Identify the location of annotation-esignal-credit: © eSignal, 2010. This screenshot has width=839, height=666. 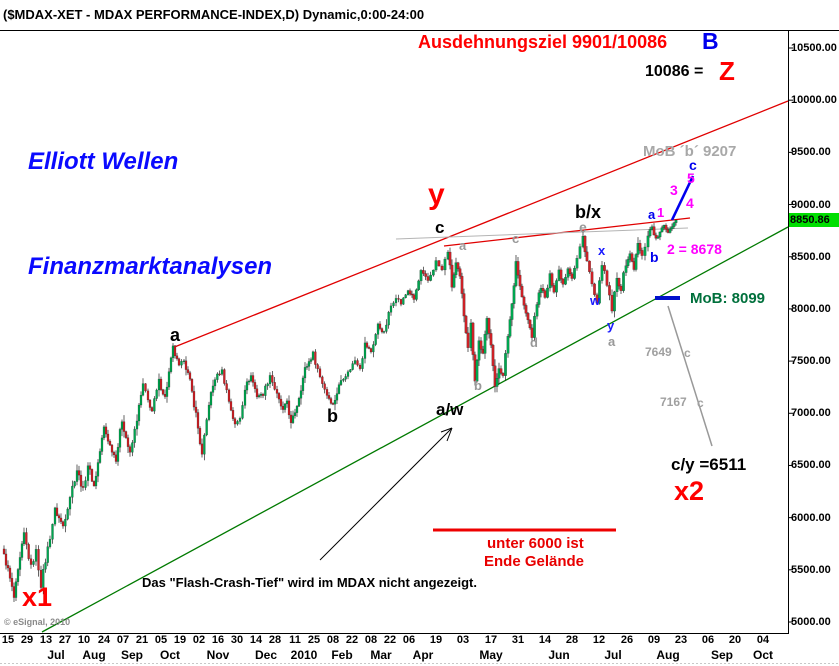
(37, 622).